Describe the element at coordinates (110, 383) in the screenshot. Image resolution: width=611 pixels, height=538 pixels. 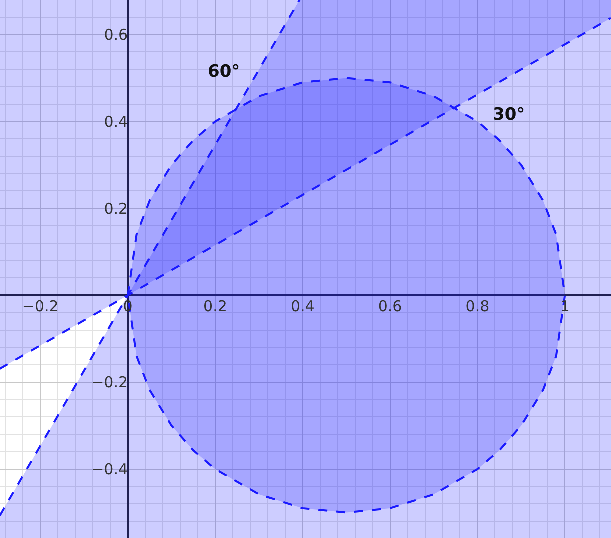
I see `y-tick-label: −0.2` at that location.